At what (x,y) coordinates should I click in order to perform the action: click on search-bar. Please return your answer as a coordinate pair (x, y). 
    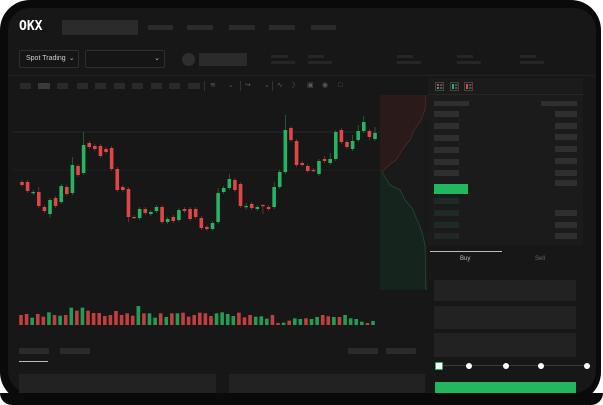
    Looking at the image, I should click on (100, 27).